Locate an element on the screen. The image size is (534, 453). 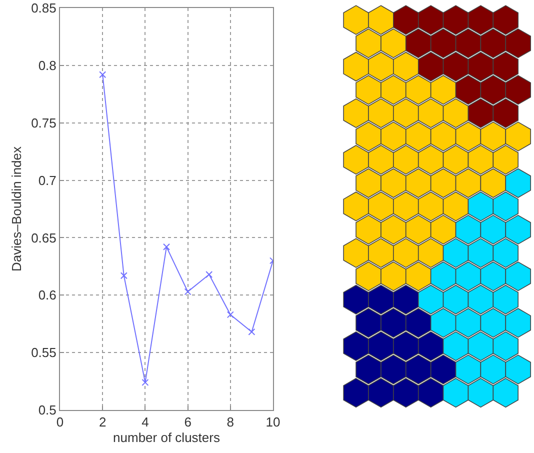
x-axis-title: number of clusters is located at coordinates (166, 438).